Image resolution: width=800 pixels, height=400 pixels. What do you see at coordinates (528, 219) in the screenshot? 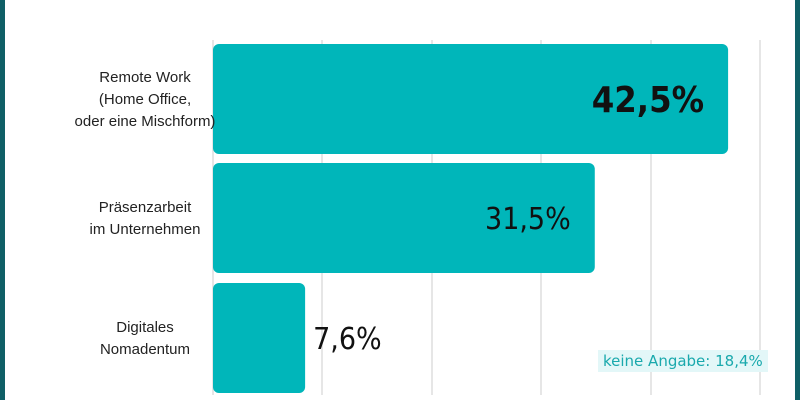
I see `data-label: 31,5%` at bounding box center [528, 219].